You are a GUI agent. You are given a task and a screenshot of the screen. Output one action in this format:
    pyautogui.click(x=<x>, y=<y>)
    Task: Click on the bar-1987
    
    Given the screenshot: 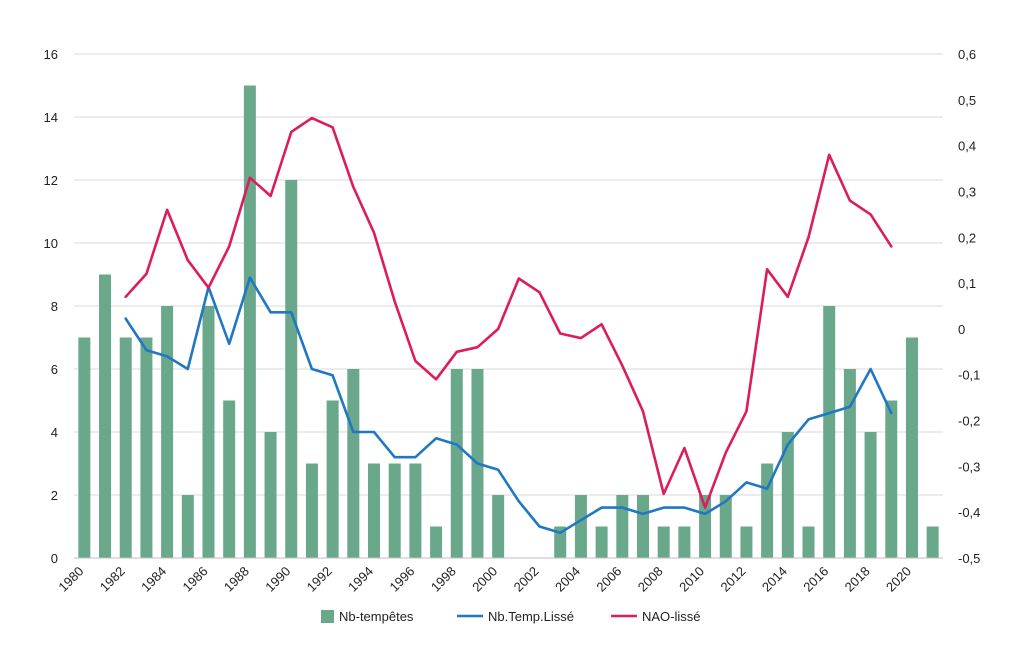 What is the action you would take?
    pyautogui.click(x=229, y=479)
    